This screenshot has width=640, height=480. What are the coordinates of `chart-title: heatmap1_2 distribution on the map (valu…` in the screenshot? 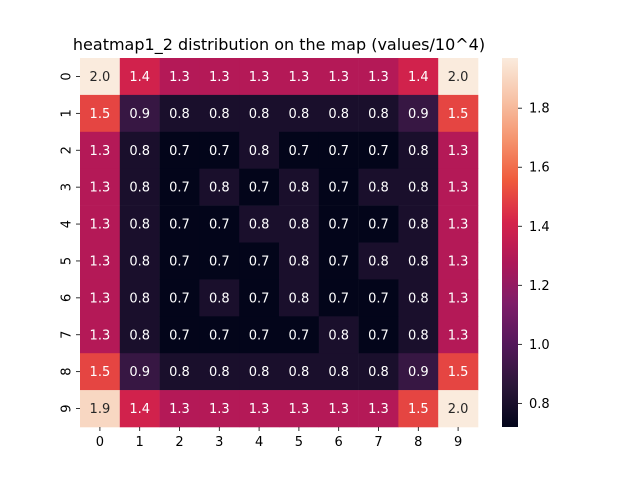 It's located at (279, 45).